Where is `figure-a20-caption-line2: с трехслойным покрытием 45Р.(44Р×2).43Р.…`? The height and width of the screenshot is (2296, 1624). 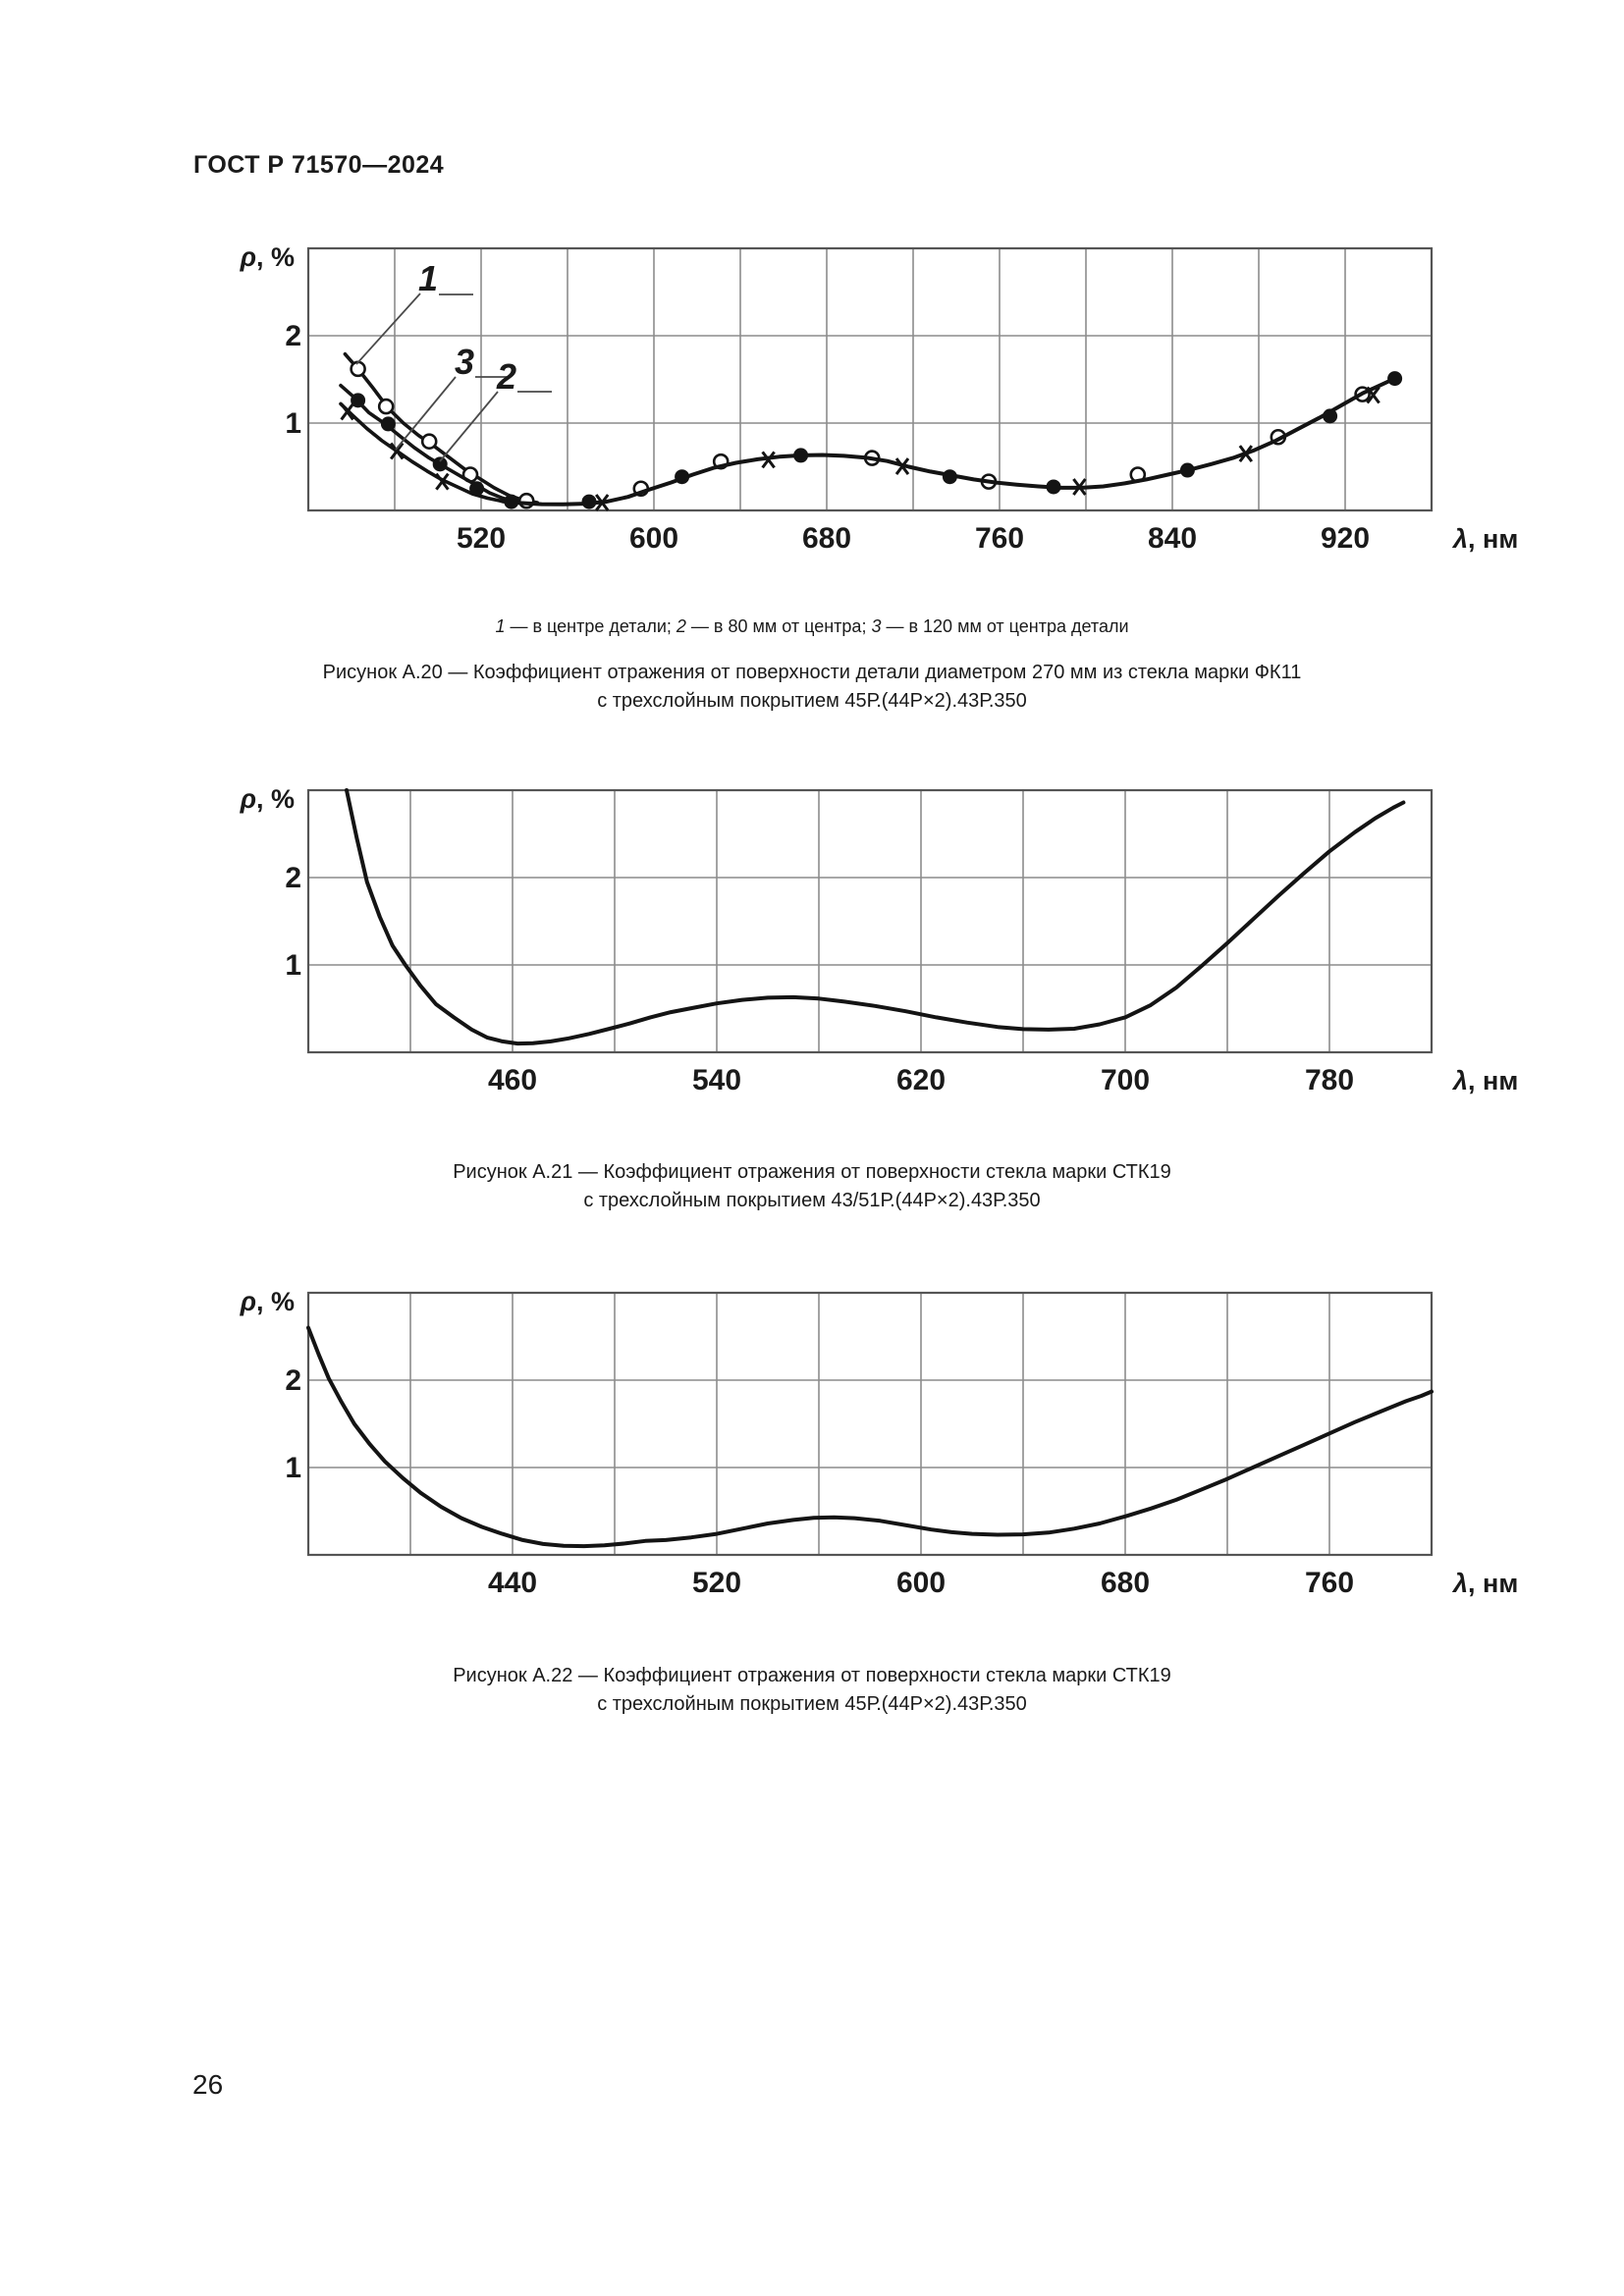
figure-a20-caption-line2: с трехслойным покрытием 45Р.(44Р×2).43Р.… is located at coordinates (812, 701).